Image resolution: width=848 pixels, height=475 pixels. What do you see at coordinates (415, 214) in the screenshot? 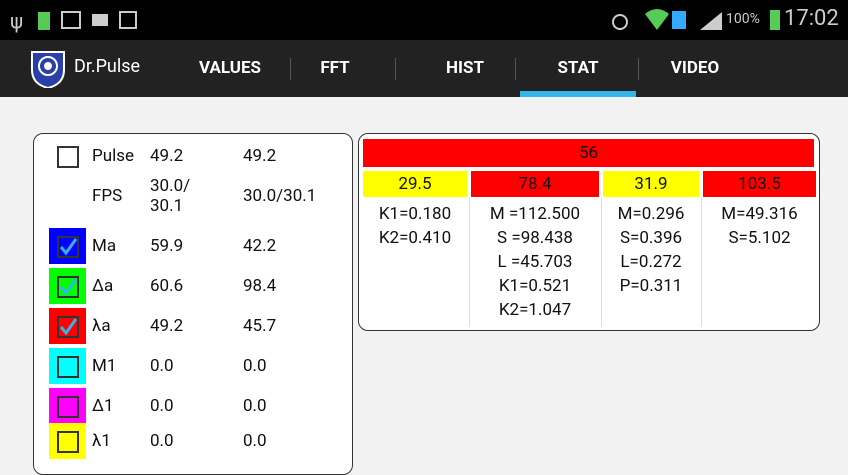
I see `stat-line: K1=0.180` at bounding box center [415, 214].